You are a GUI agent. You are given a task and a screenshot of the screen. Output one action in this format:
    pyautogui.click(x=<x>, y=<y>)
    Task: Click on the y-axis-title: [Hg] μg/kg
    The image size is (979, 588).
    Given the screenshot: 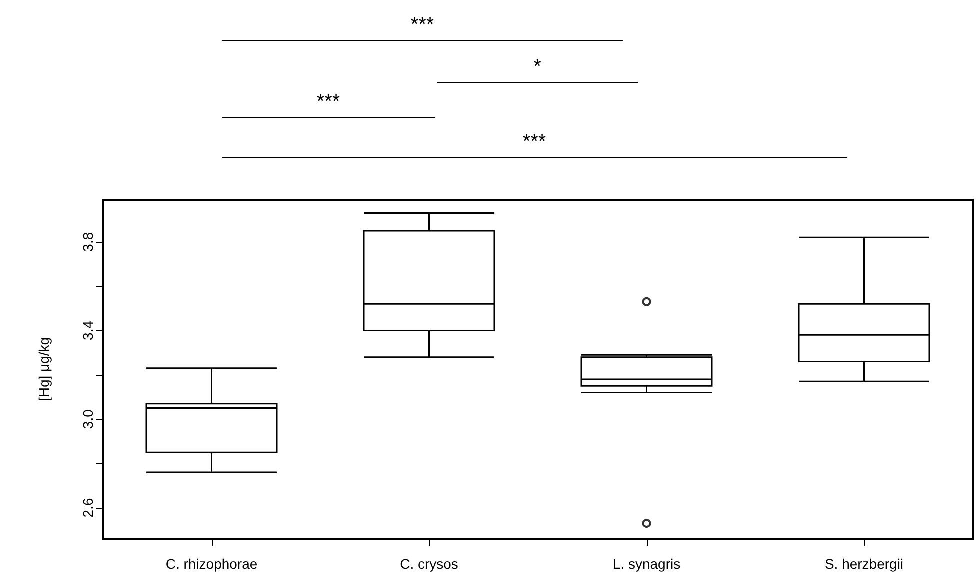 What is the action you would take?
    pyautogui.click(x=44, y=369)
    